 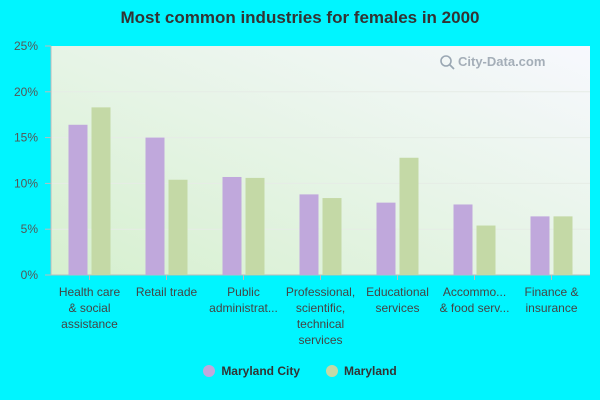 I want to click on watermark-text: City-Data.com, so click(x=501, y=61).